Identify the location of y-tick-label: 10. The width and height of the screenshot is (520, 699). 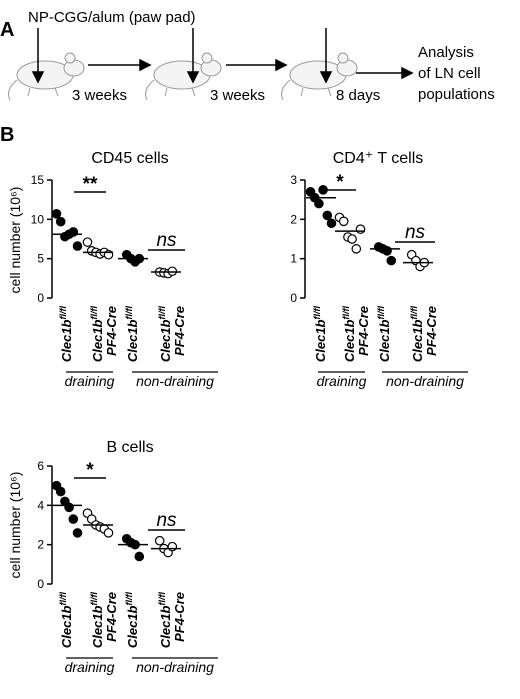
(38, 219).